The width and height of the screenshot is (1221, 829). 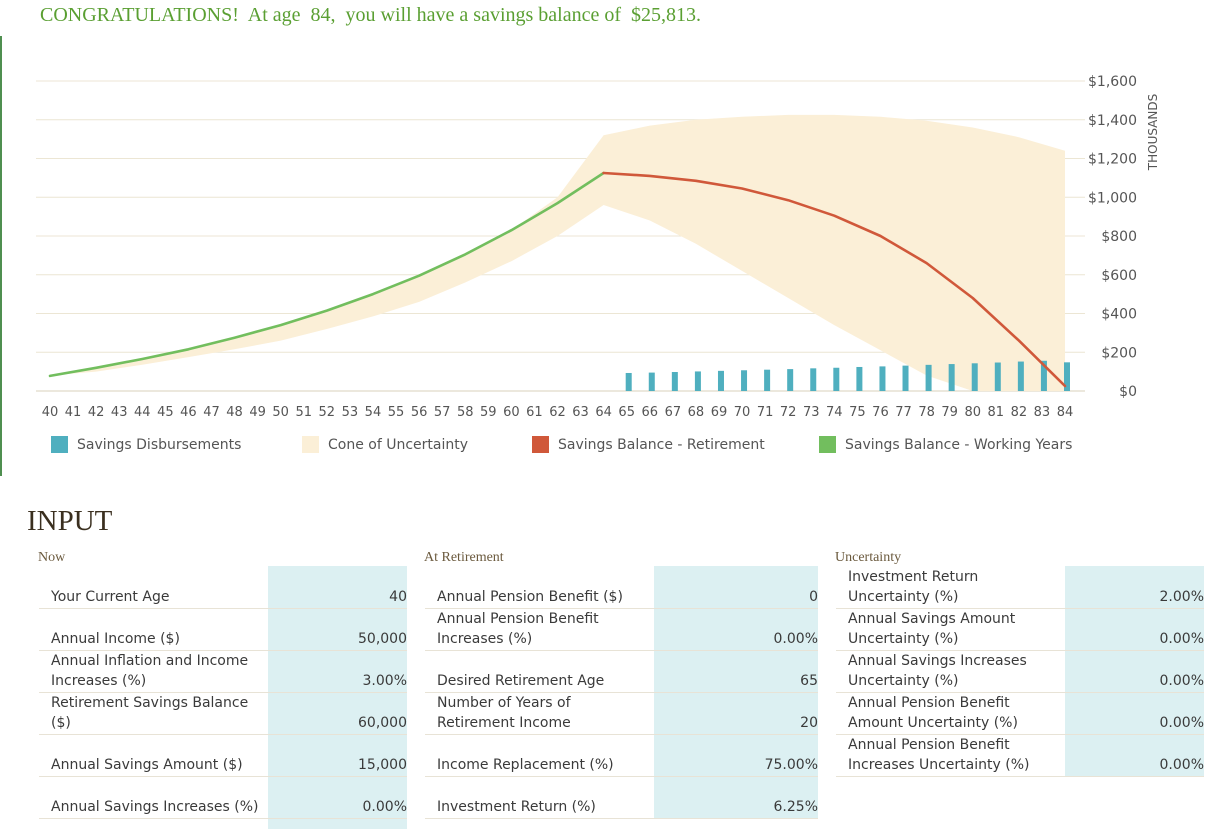 What do you see at coordinates (1181, 681) in the screenshot?
I see `savings-increases-uncertainty-input: 0.00%` at bounding box center [1181, 681].